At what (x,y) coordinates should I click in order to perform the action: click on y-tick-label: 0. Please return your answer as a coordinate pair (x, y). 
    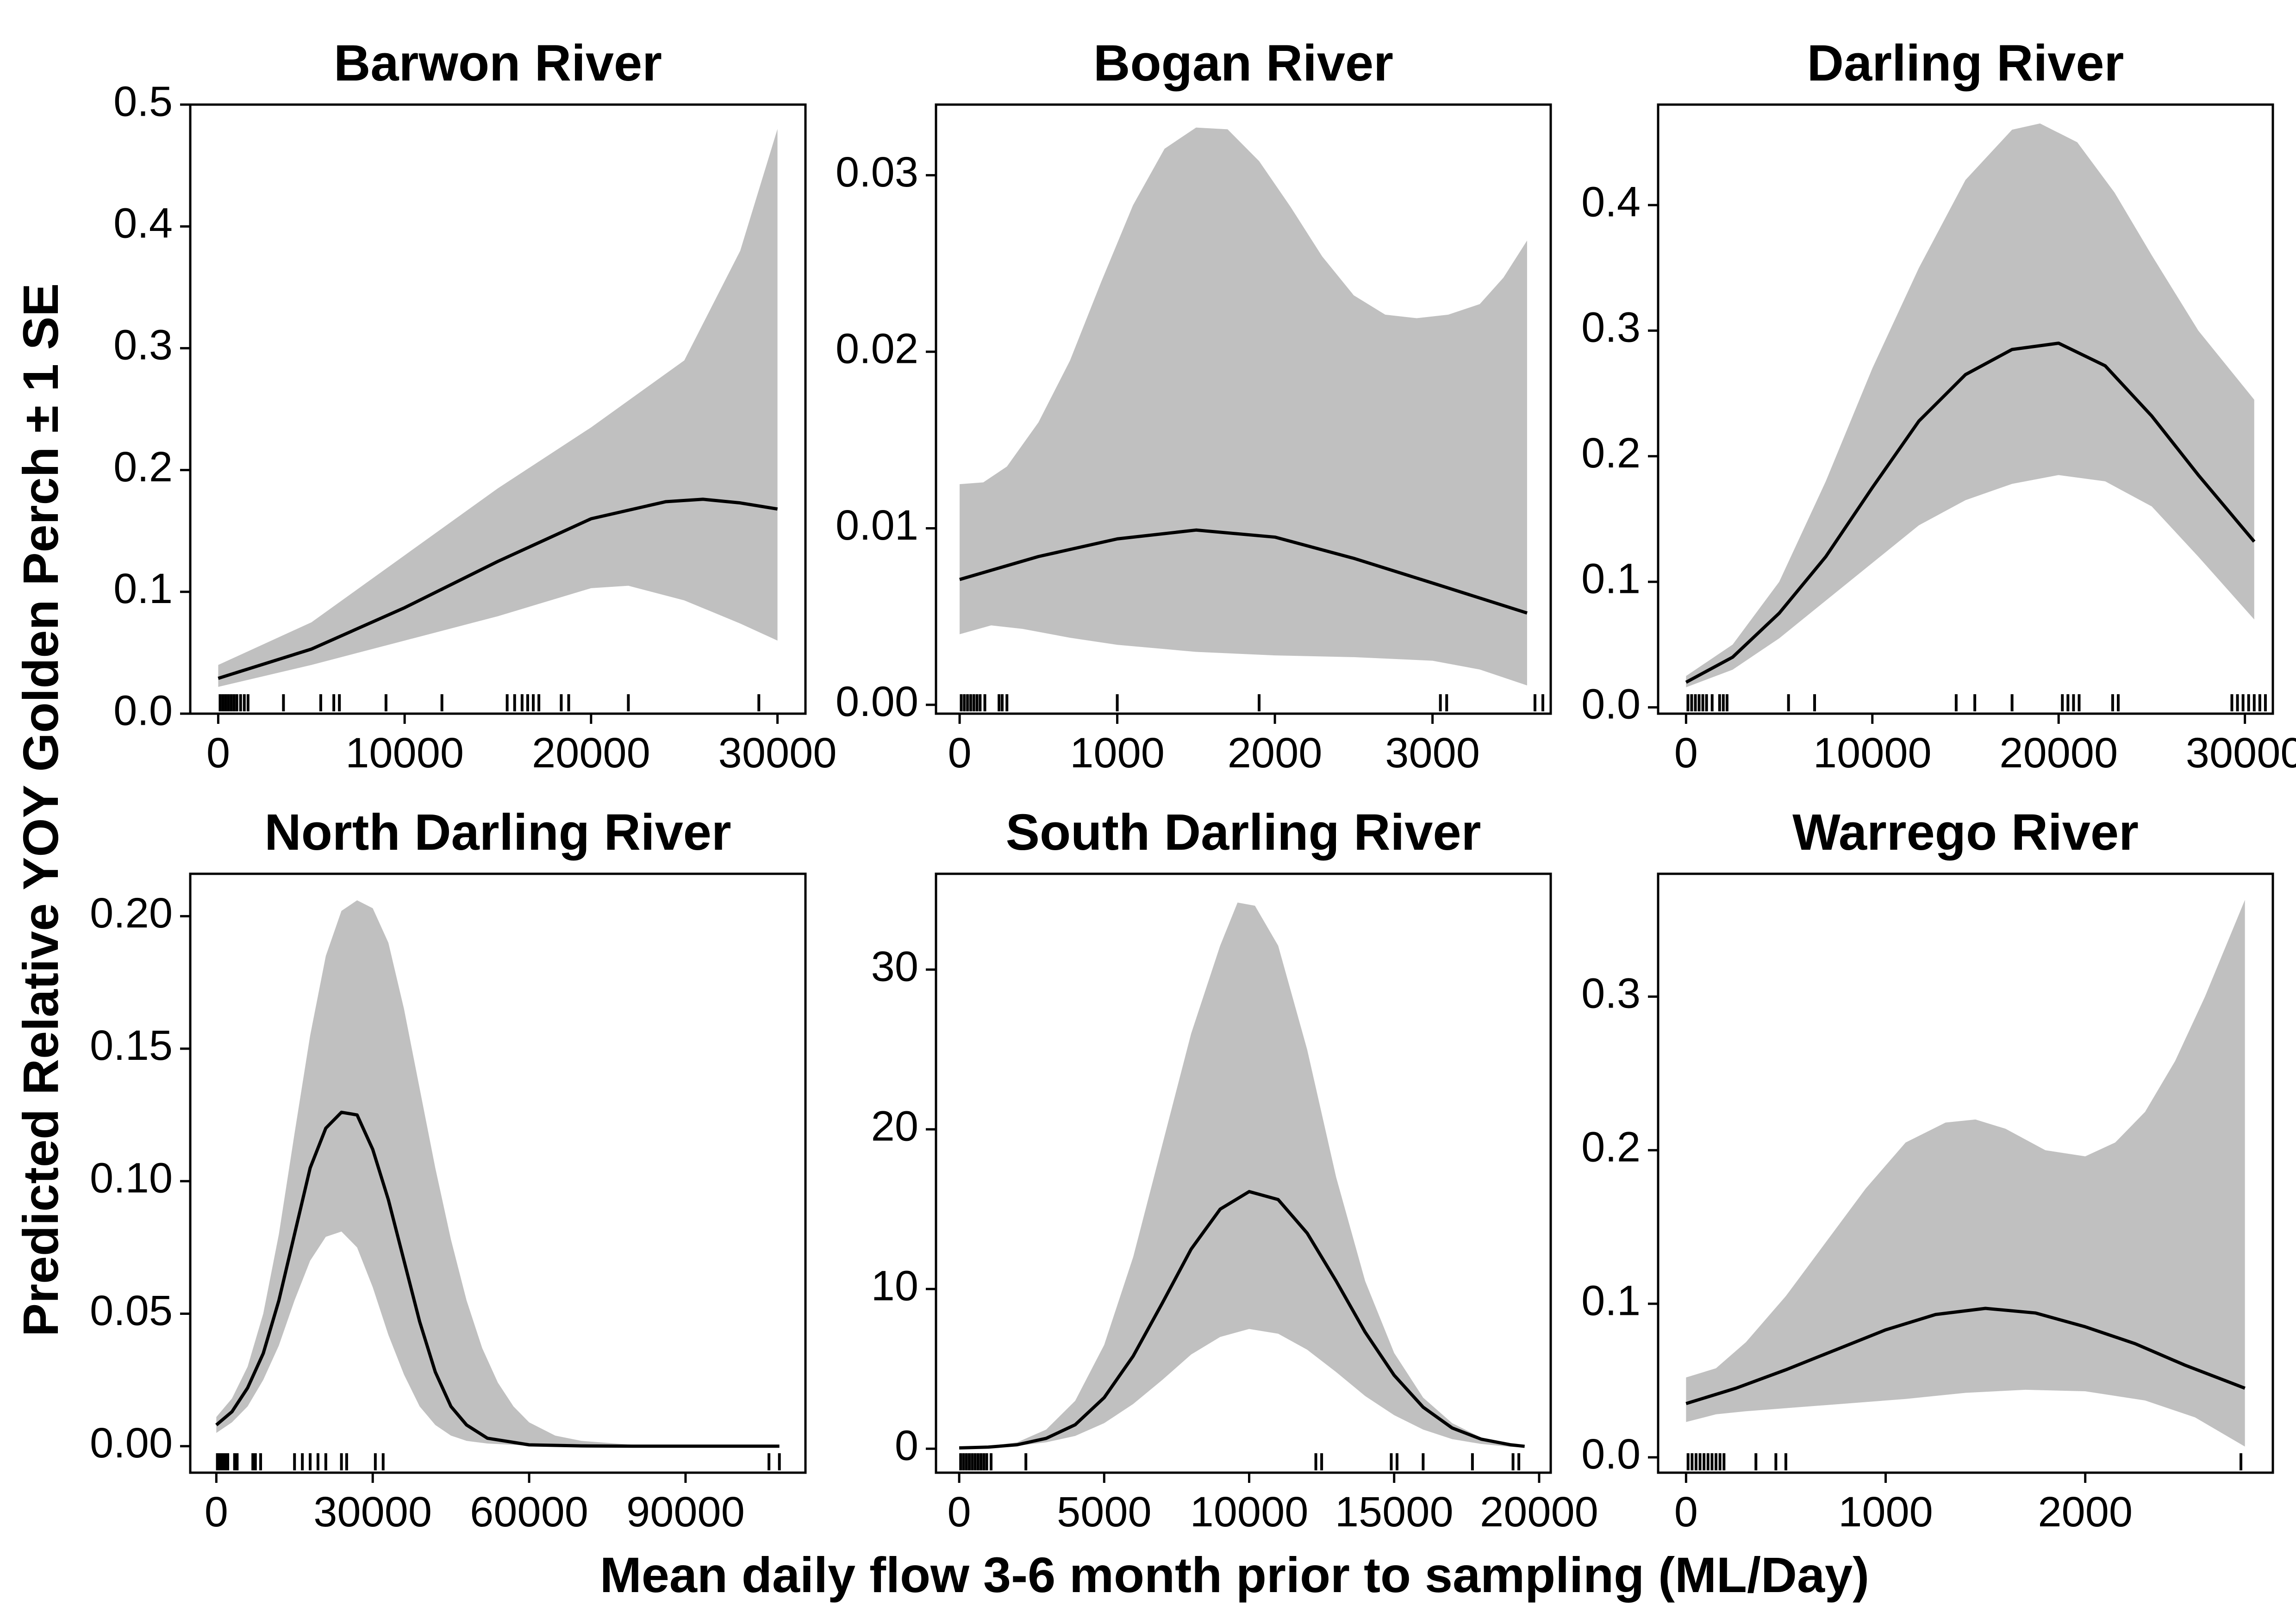
    Looking at the image, I should click on (906, 1445).